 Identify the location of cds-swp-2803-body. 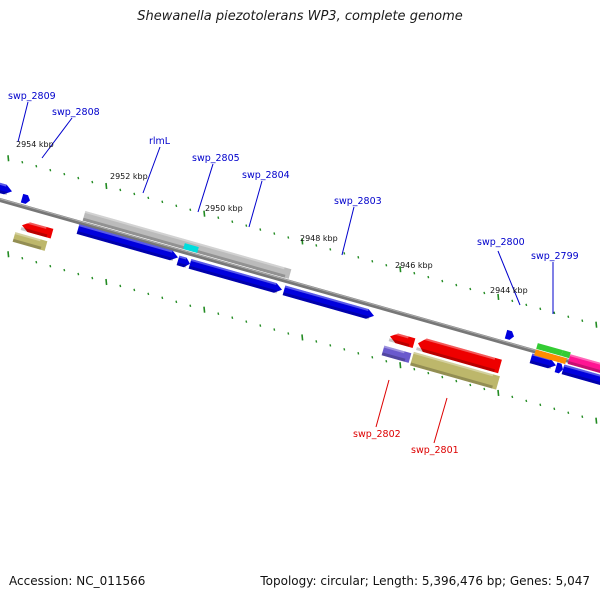
(329, 303).